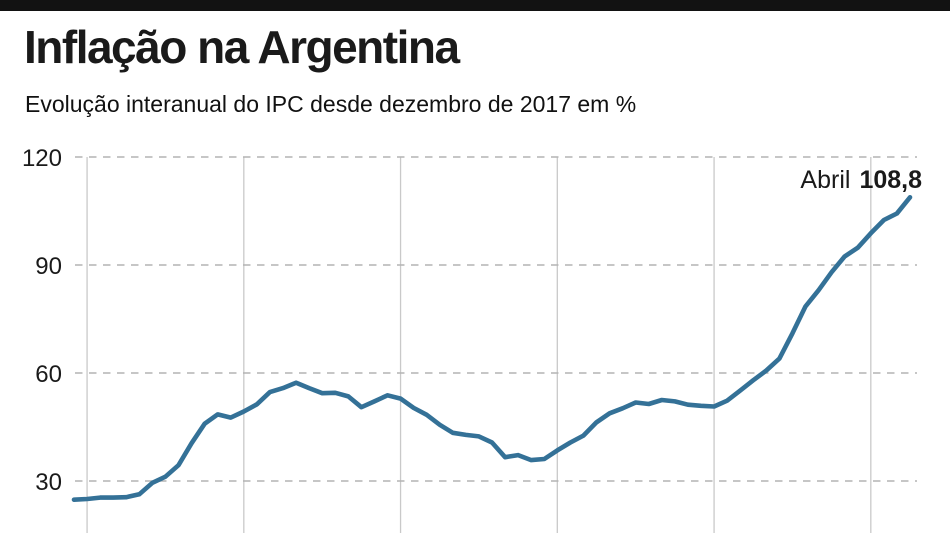 The width and height of the screenshot is (950, 533). I want to click on top-bar, so click(475, 5).